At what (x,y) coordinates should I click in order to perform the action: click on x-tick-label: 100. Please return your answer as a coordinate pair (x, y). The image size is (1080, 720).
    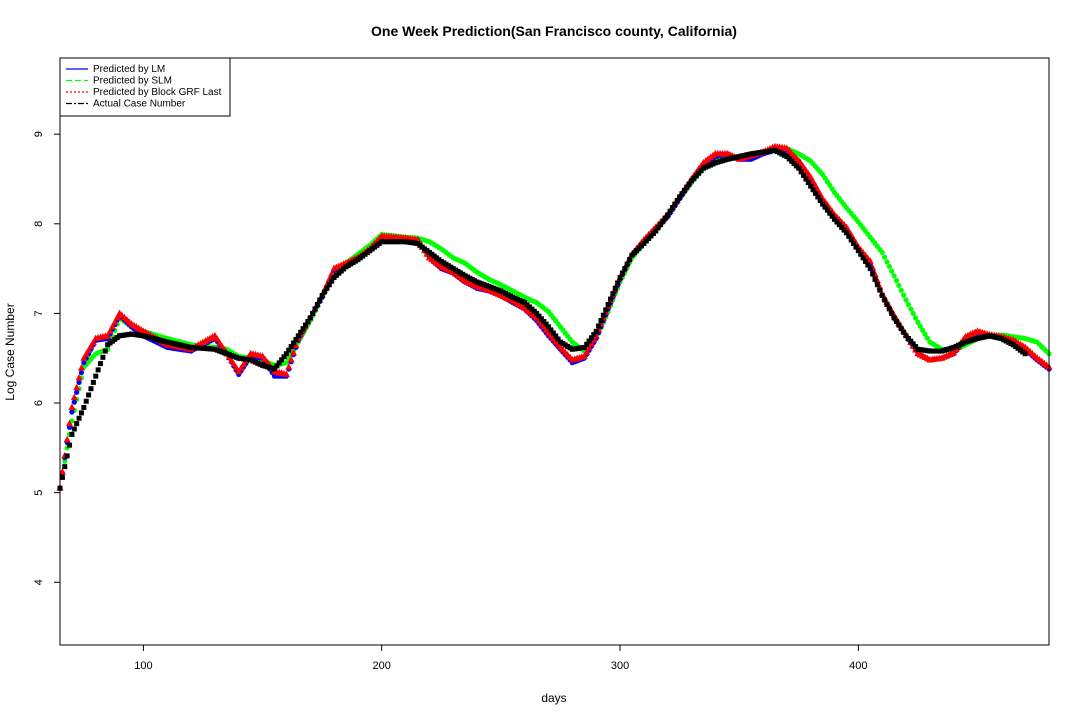
    Looking at the image, I should click on (143, 666).